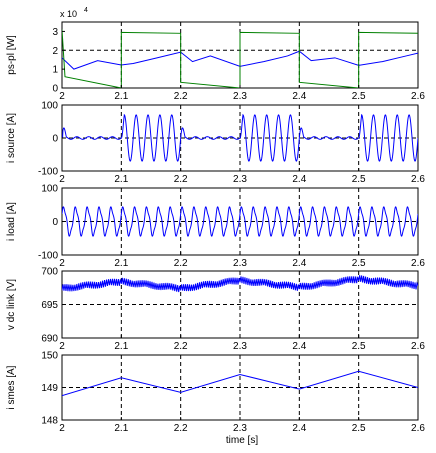  Describe the element at coordinates (49, 421) in the screenshot. I see `y-tick-label: 148` at that location.